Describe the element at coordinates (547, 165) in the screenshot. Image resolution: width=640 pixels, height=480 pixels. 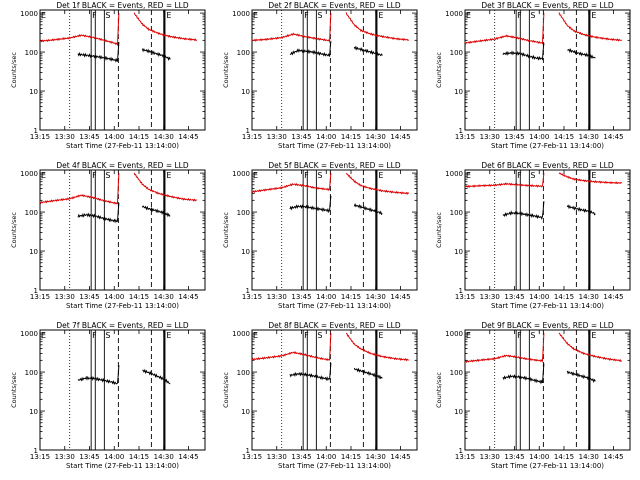
I see `panel-title: Det 6f BLACK = Events, RED = LLD` at that location.